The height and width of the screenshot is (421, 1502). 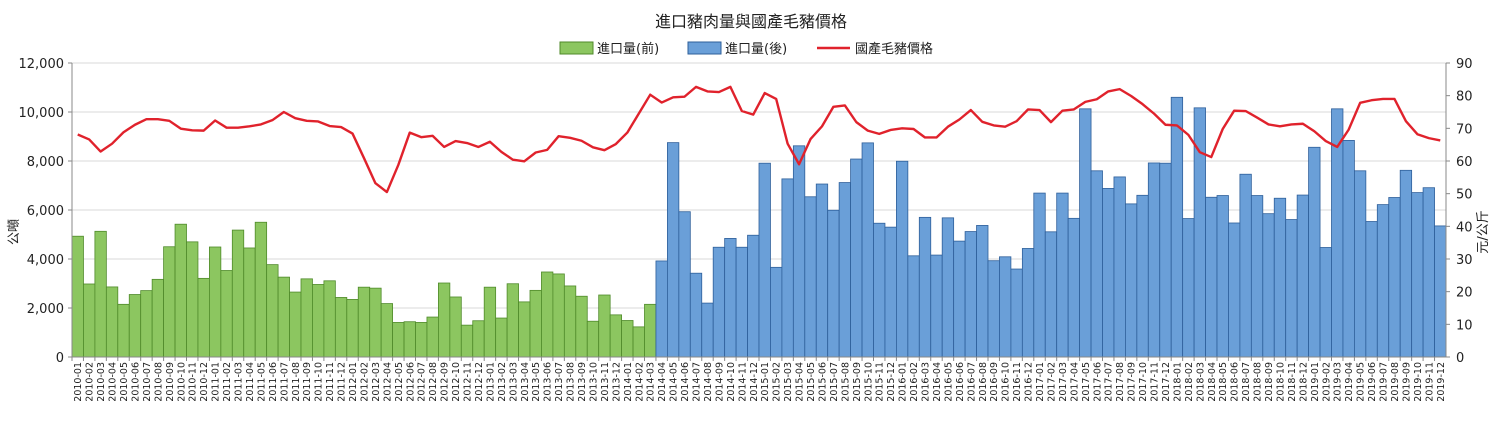 What do you see at coordinates (45, 260) in the screenshot?
I see `y-left-tick-label: 4,000` at bounding box center [45, 260].